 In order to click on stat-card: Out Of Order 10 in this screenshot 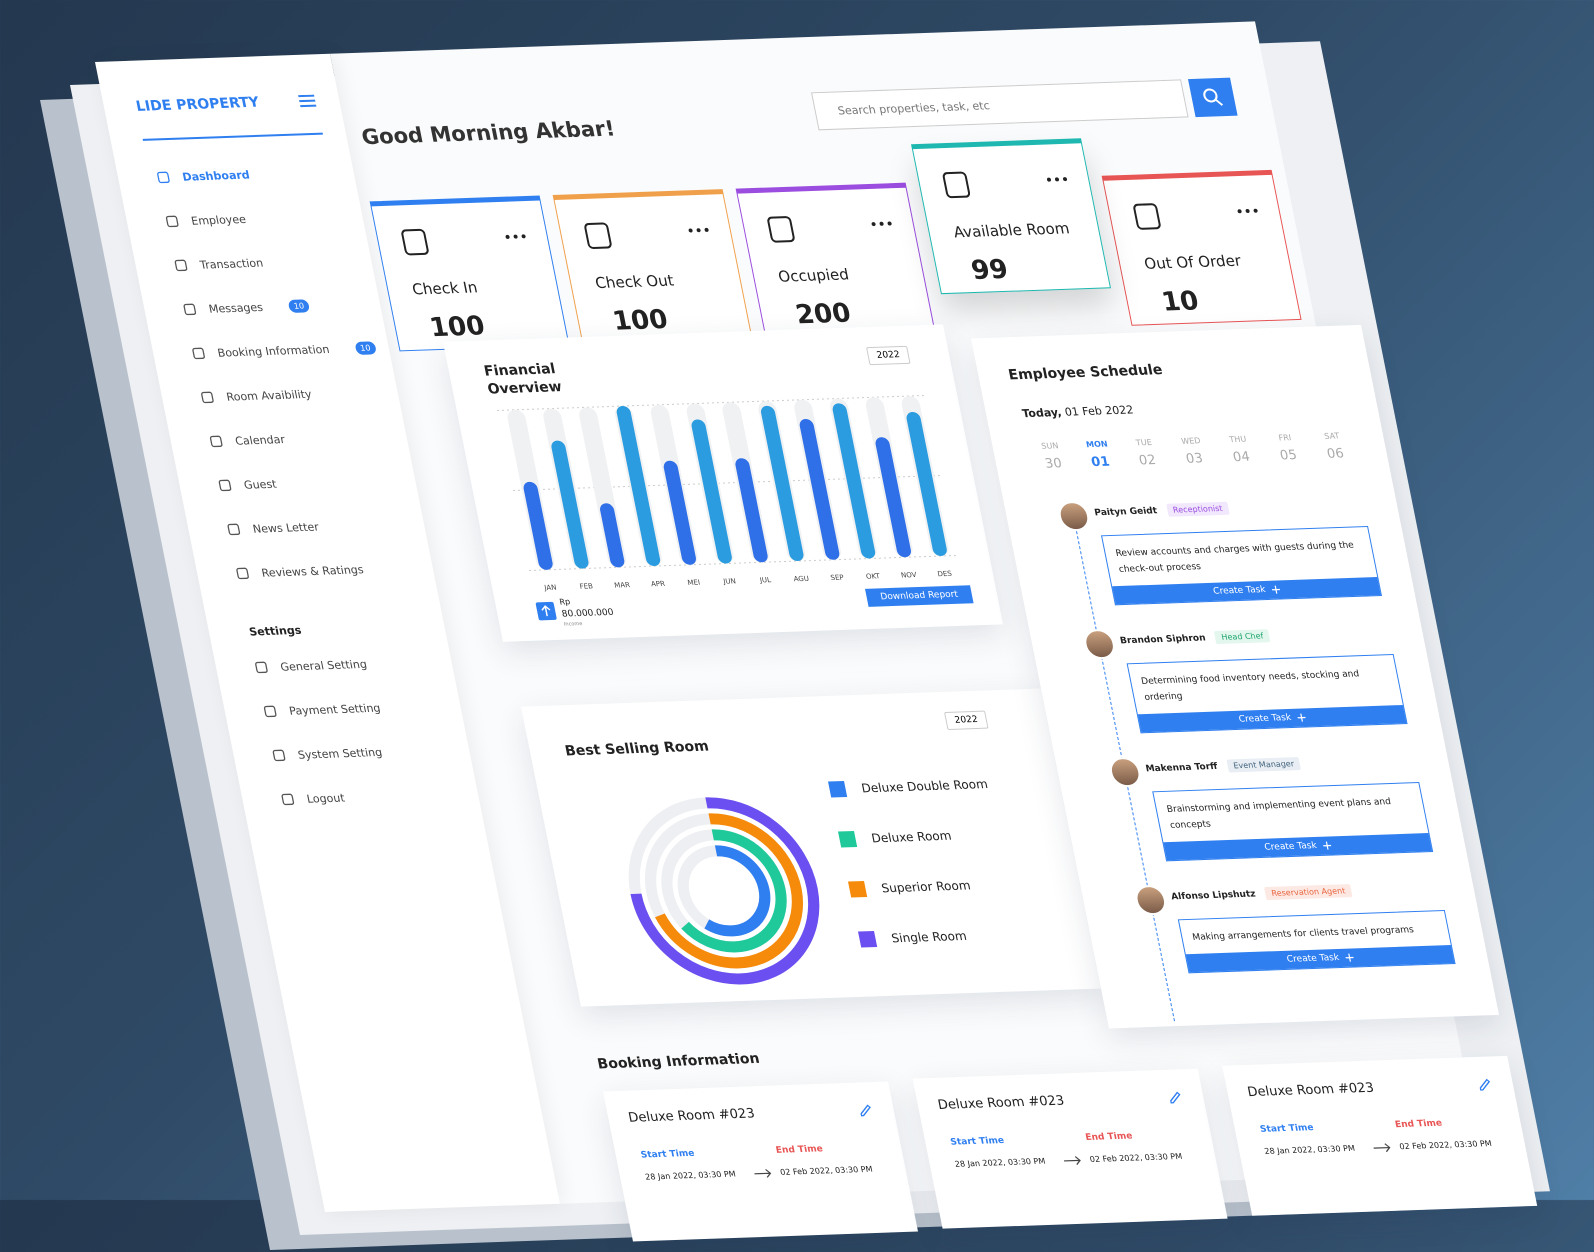, I will do `click(1201, 247)`.